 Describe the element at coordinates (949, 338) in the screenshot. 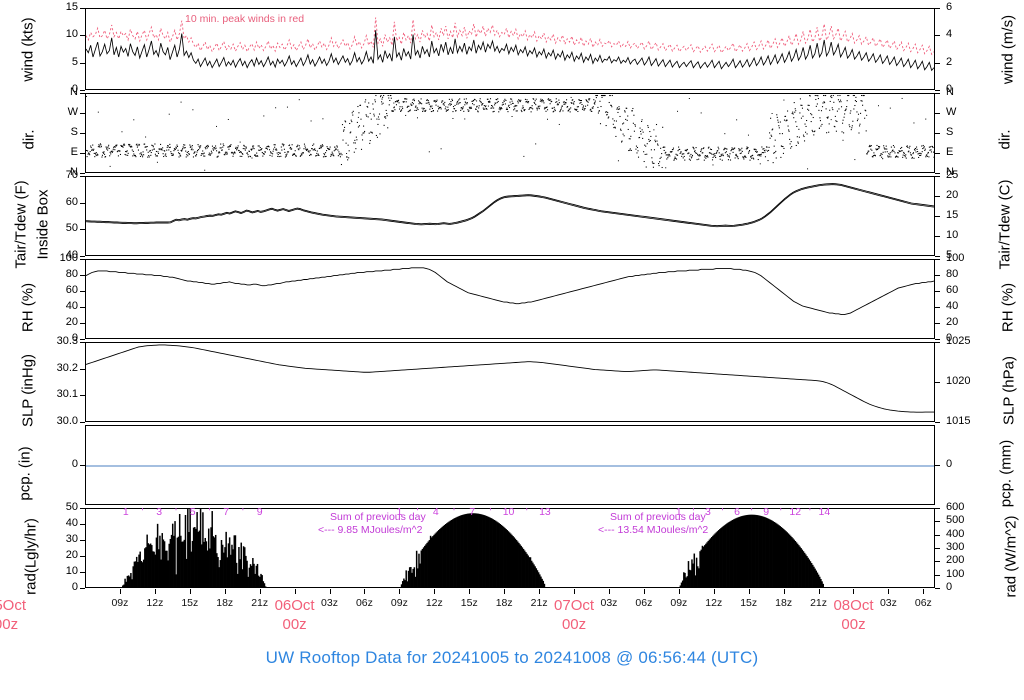

I see `rh-right-tick: 0` at that location.